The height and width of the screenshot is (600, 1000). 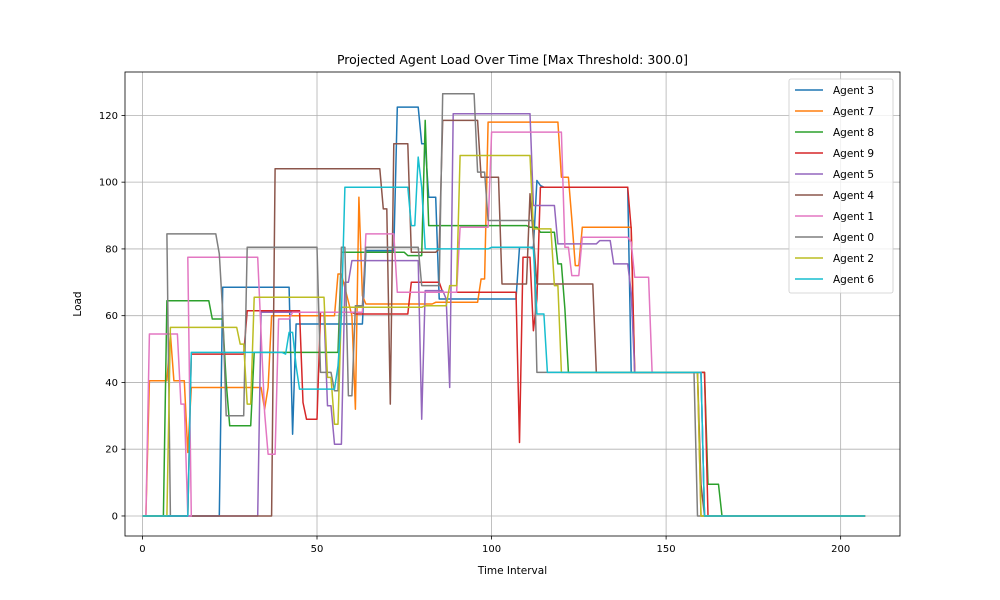 I want to click on legend-label: Agent 7, so click(x=853, y=112).